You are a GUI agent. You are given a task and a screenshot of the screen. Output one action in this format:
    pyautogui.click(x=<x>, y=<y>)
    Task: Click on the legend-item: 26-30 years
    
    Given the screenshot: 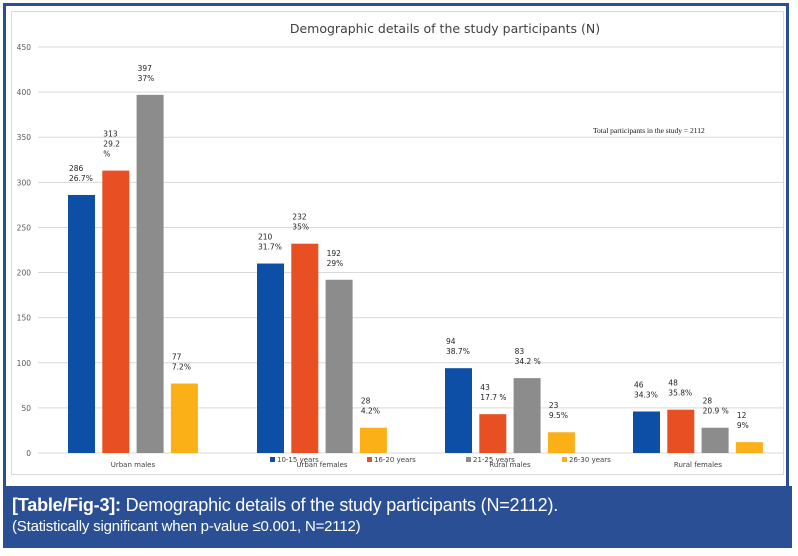 What is the action you would take?
    pyautogui.click(x=586, y=460)
    